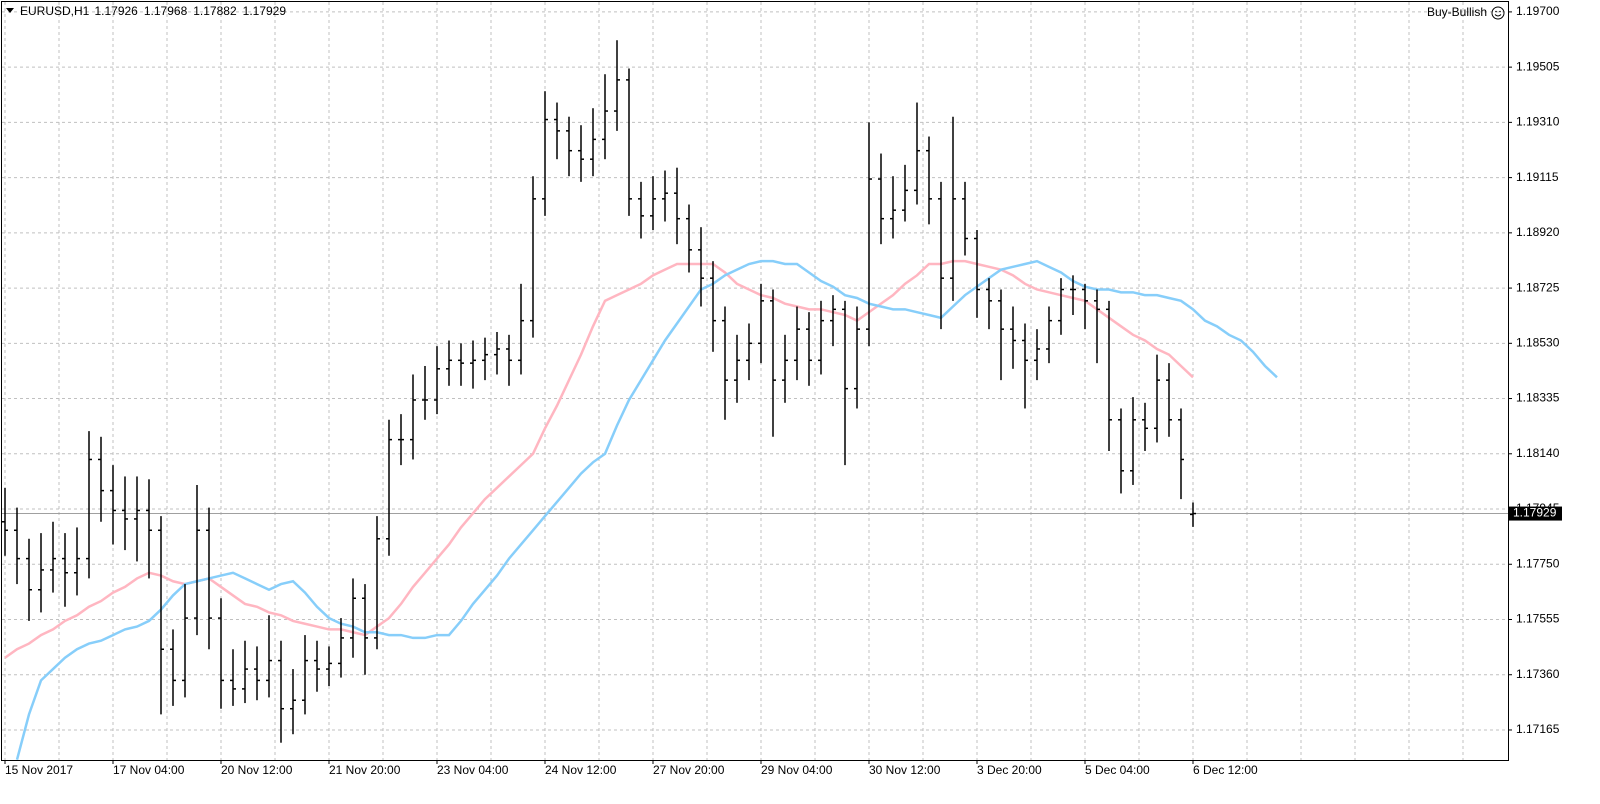  Describe the element at coordinates (797, 770) in the screenshot. I see `x-tick-label: 29 Nov 04:00` at that location.